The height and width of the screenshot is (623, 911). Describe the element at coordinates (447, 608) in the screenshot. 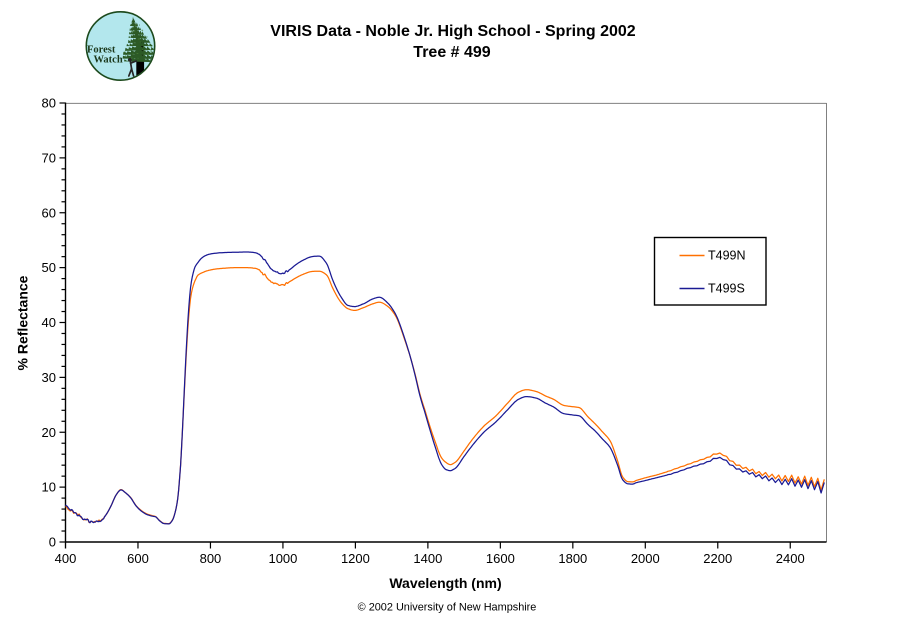

I see `svg-text:© 2002 University of New Hamps: © 2002 University of New Hampshire` at that location.